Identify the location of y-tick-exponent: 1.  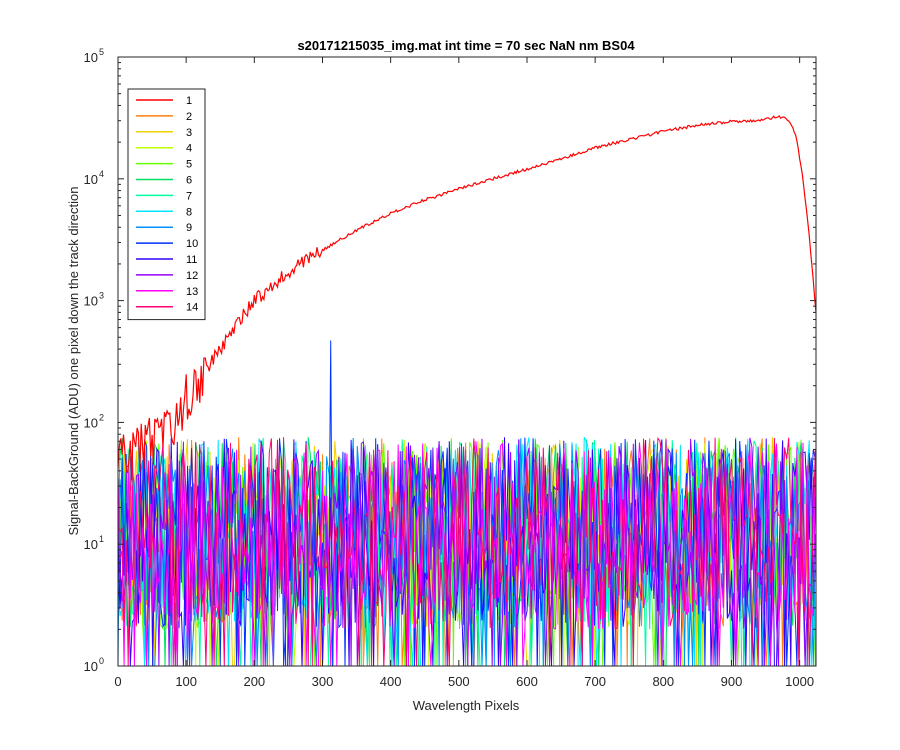
(101, 539).